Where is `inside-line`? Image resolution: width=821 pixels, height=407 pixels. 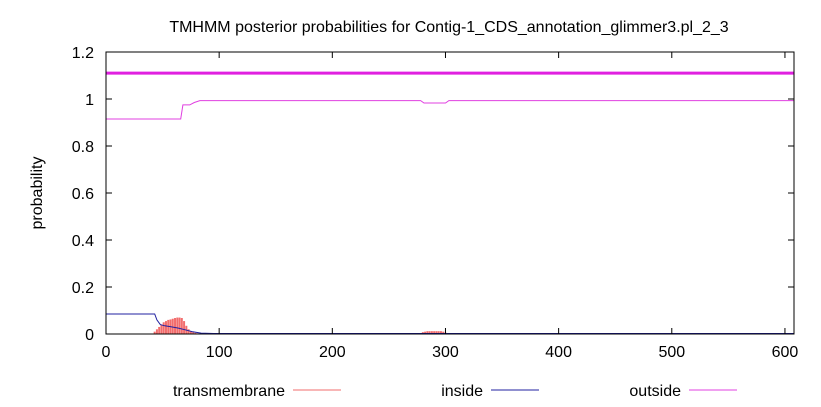
inside-line is located at coordinates (450, 323).